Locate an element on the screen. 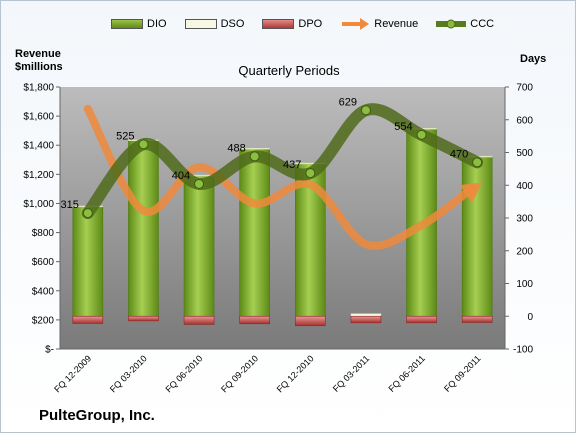 The width and height of the screenshot is (576, 433). left-axis-title-line-2: $millions is located at coordinates (39, 67).